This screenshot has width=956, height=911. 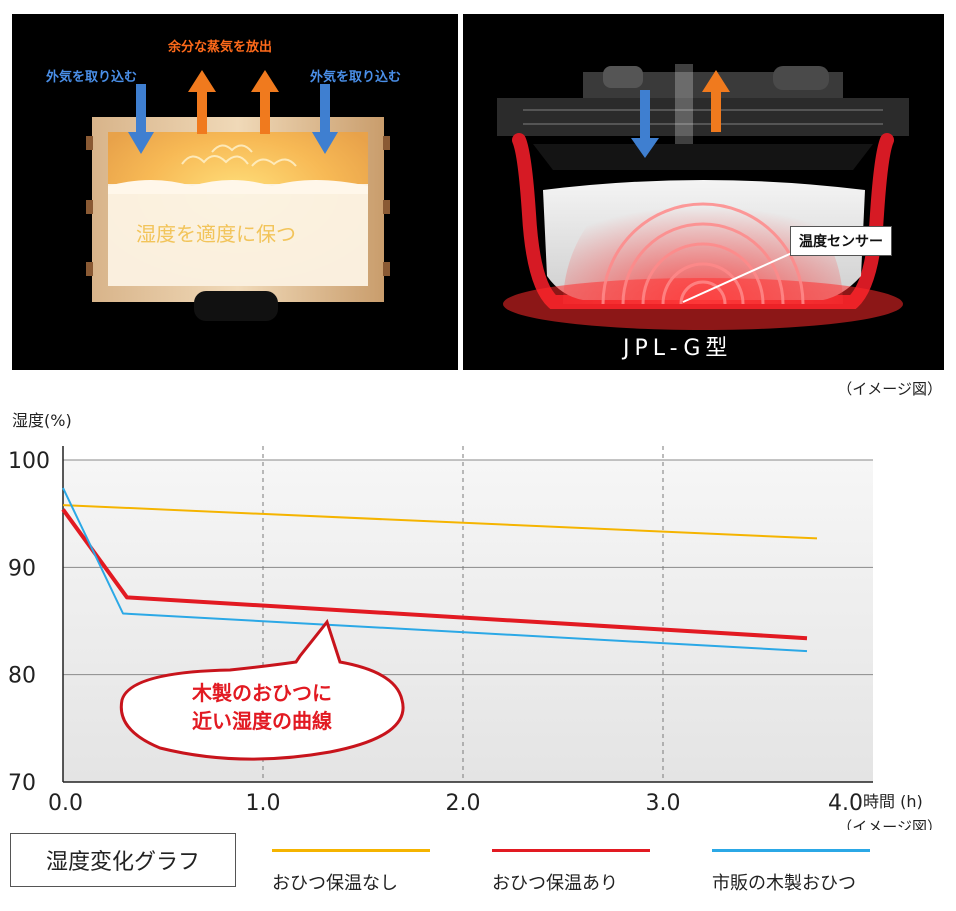 What do you see at coordinates (663, 803) in the screenshot?
I see `x-tick-label: 3.0` at bounding box center [663, 803].